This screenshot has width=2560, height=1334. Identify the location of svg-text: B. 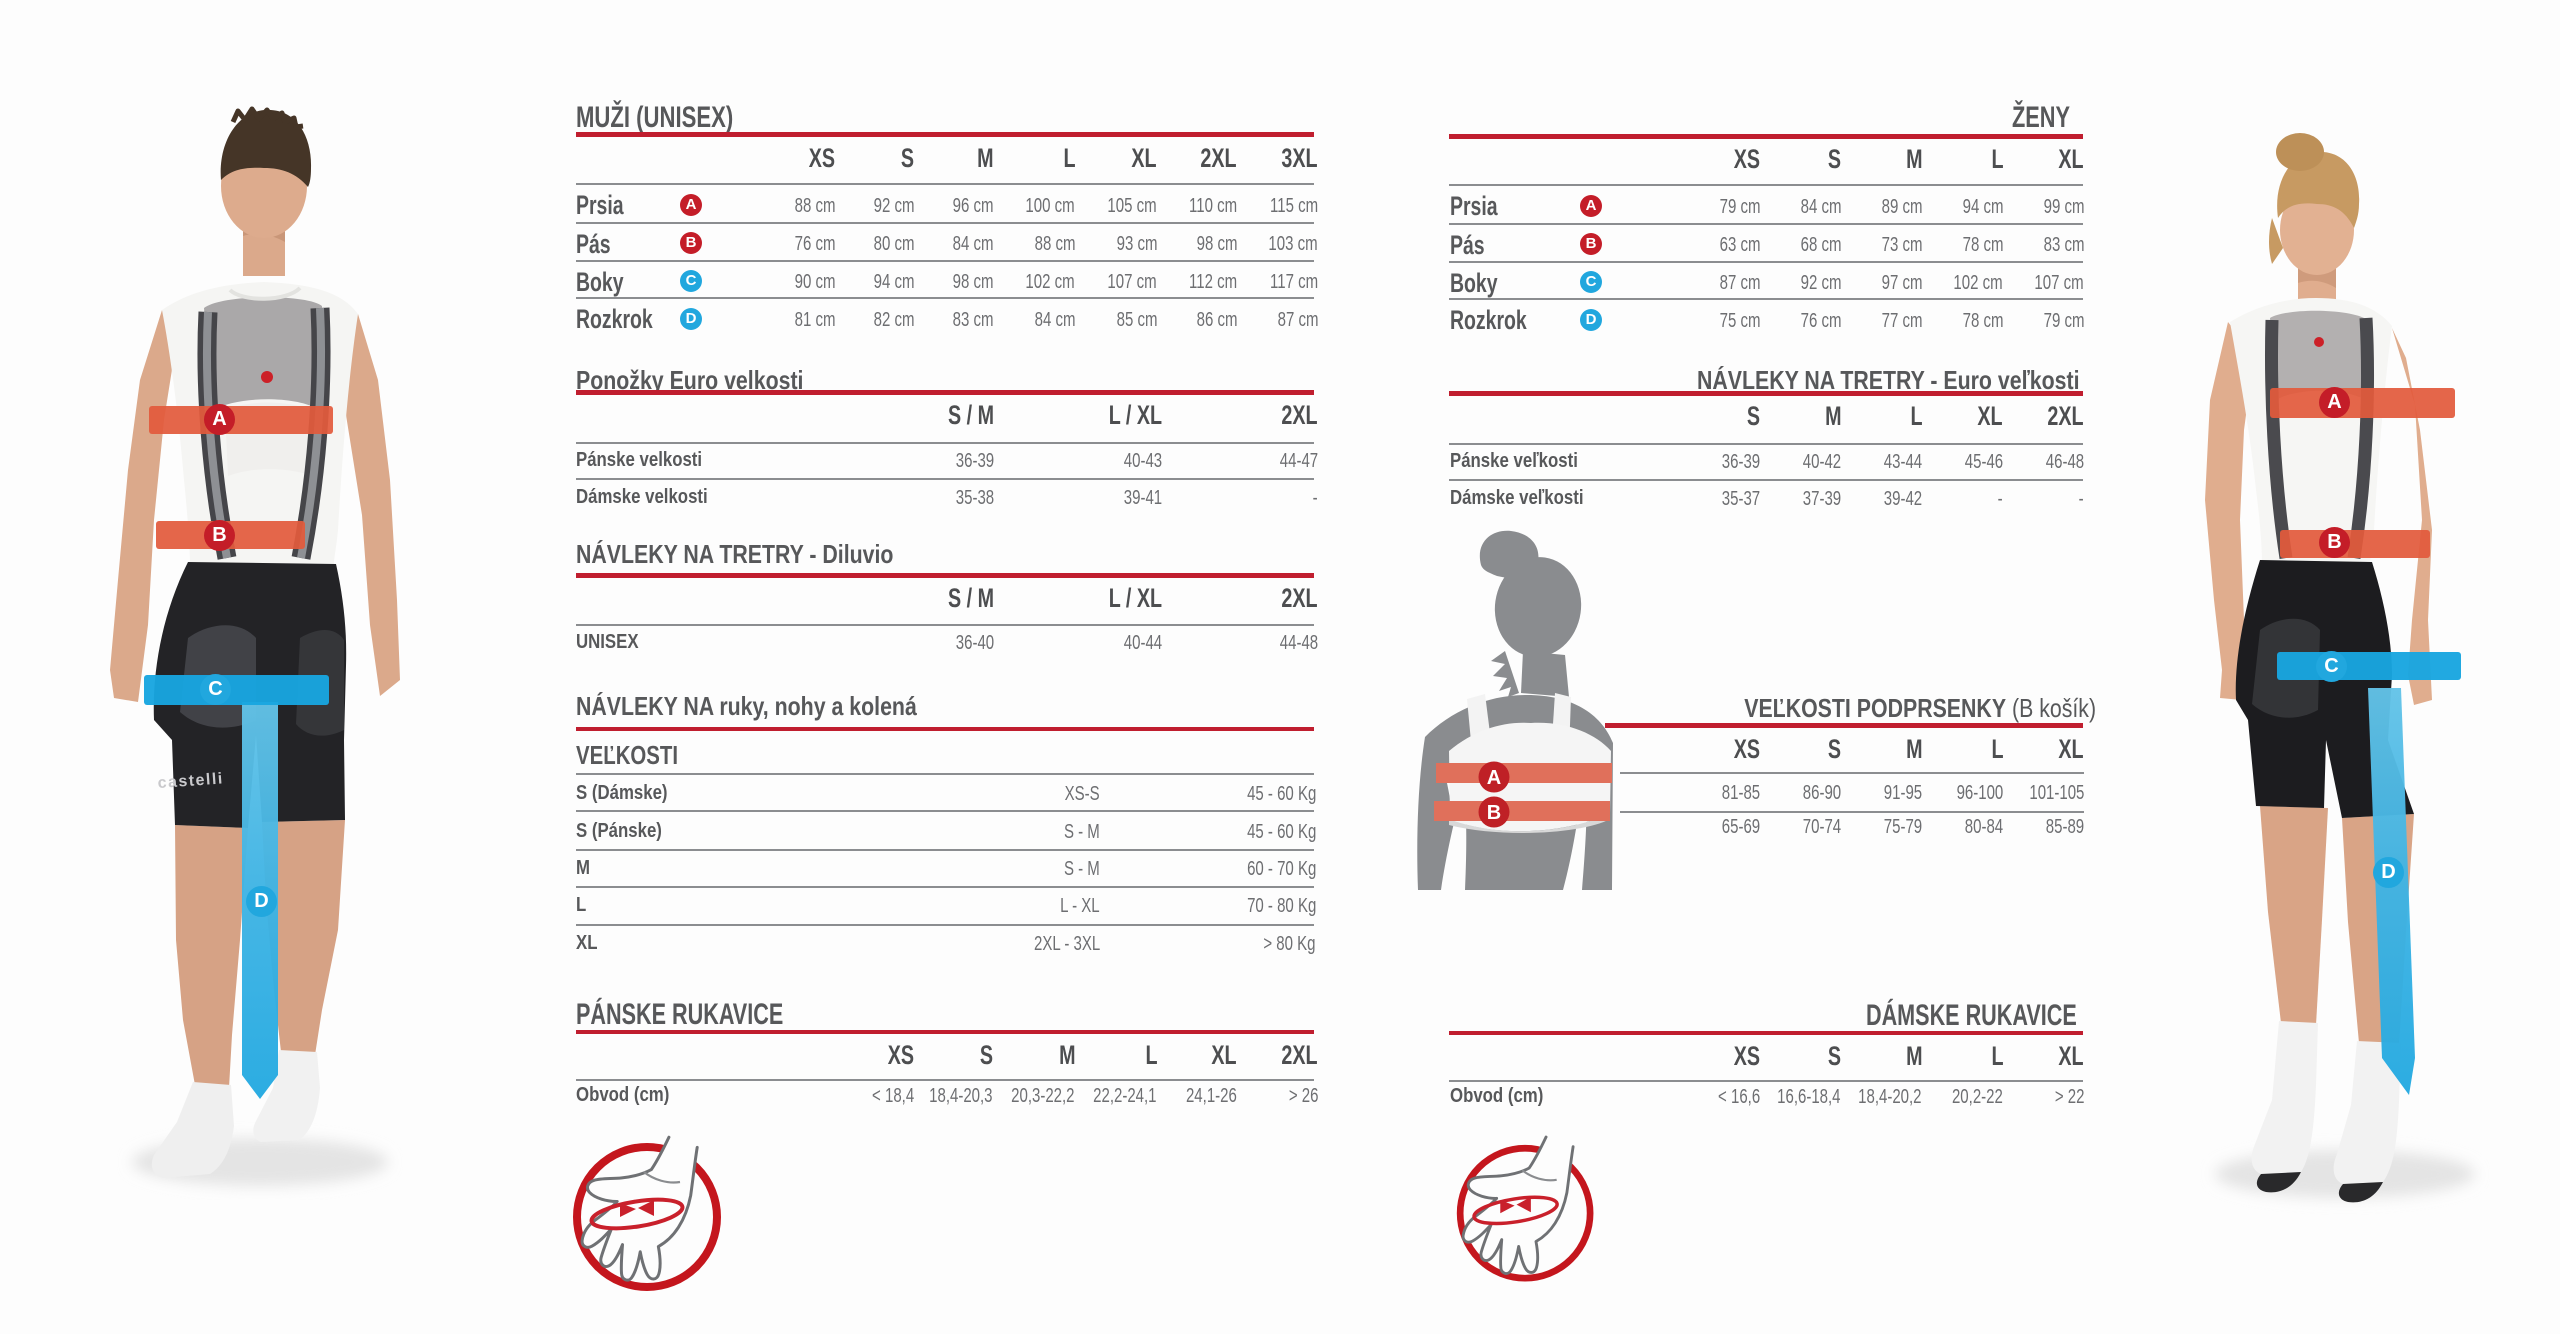
(1494, 813).